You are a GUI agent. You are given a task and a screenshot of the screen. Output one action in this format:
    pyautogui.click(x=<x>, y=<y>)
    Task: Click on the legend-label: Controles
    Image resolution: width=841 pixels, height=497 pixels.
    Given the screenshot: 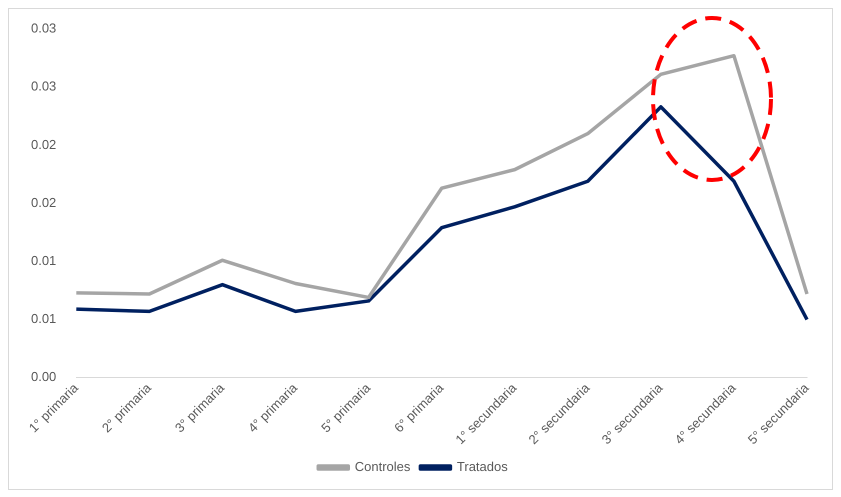 What is the action you would take?
    pyautogui.click(x=382, y=466)
    